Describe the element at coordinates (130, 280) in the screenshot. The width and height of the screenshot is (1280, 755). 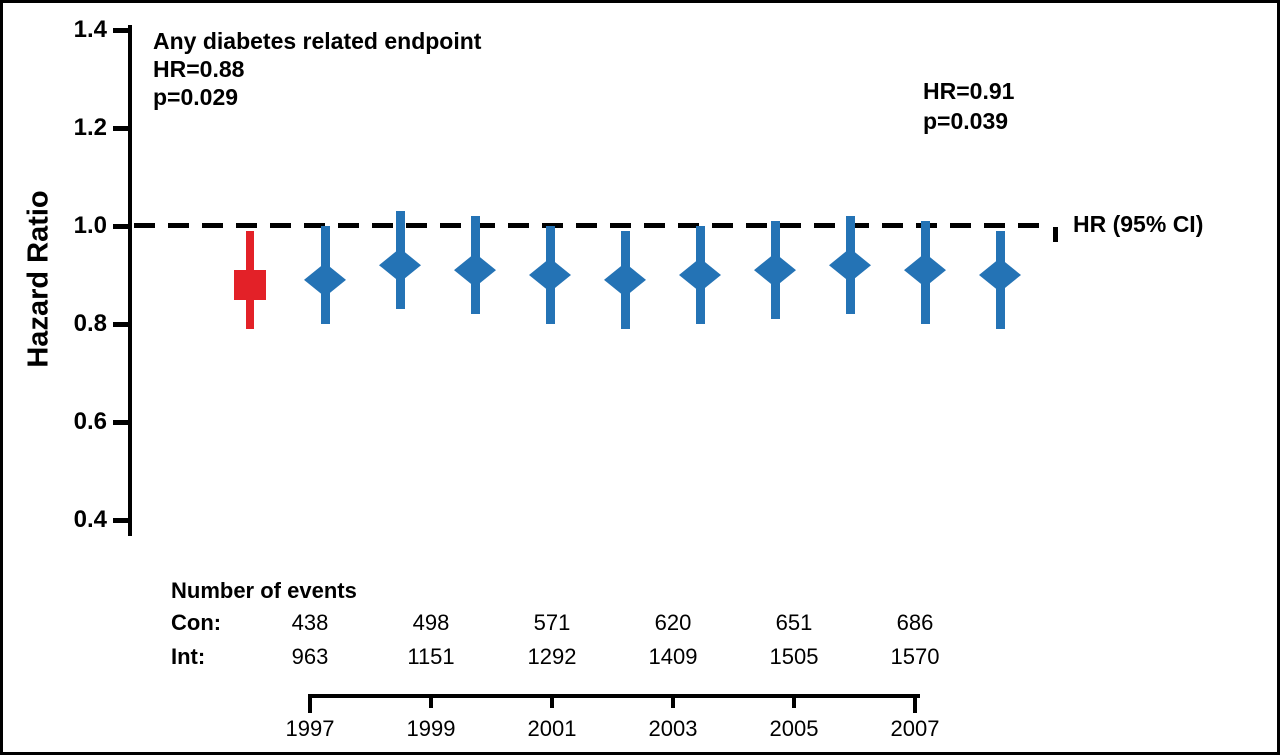
I see `y-axis-line` at that location.